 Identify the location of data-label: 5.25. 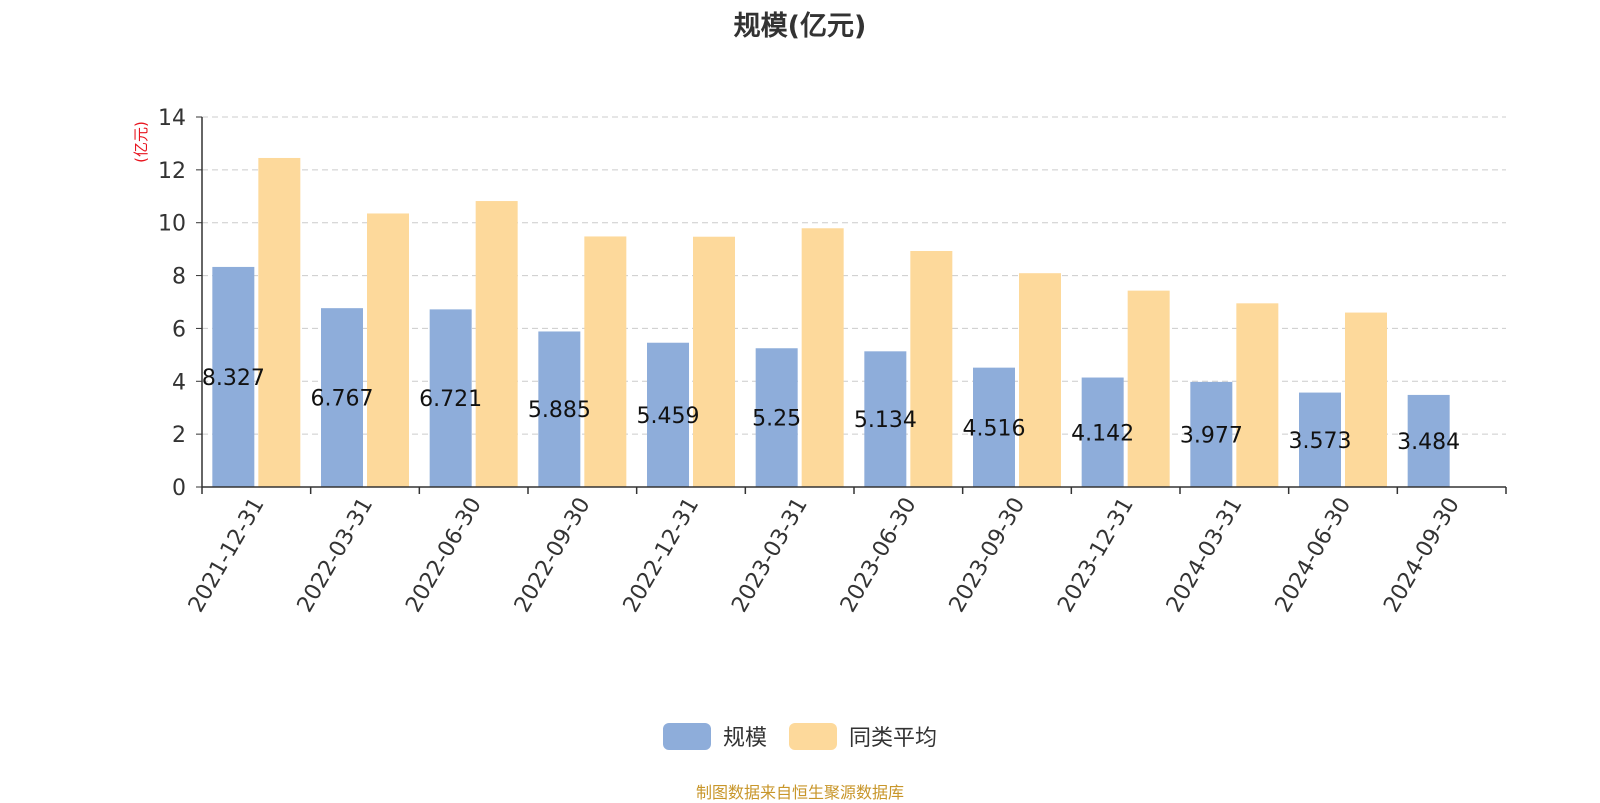
(776, 419).